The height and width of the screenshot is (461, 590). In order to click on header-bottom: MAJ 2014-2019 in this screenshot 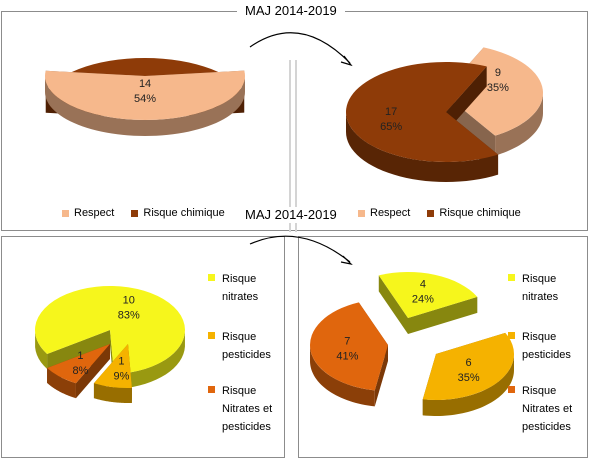, I will do `click(291, 215)`.